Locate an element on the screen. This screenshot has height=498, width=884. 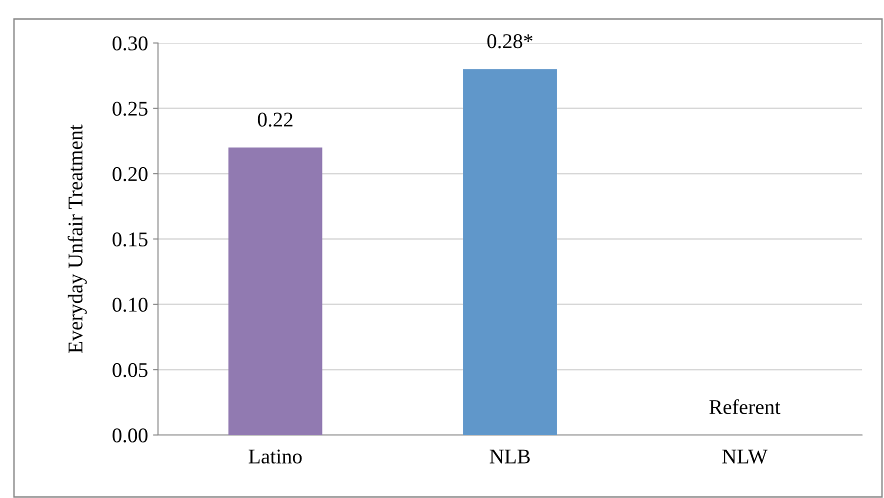
x-tick-label: NLB is located at coordinates (510, 457).